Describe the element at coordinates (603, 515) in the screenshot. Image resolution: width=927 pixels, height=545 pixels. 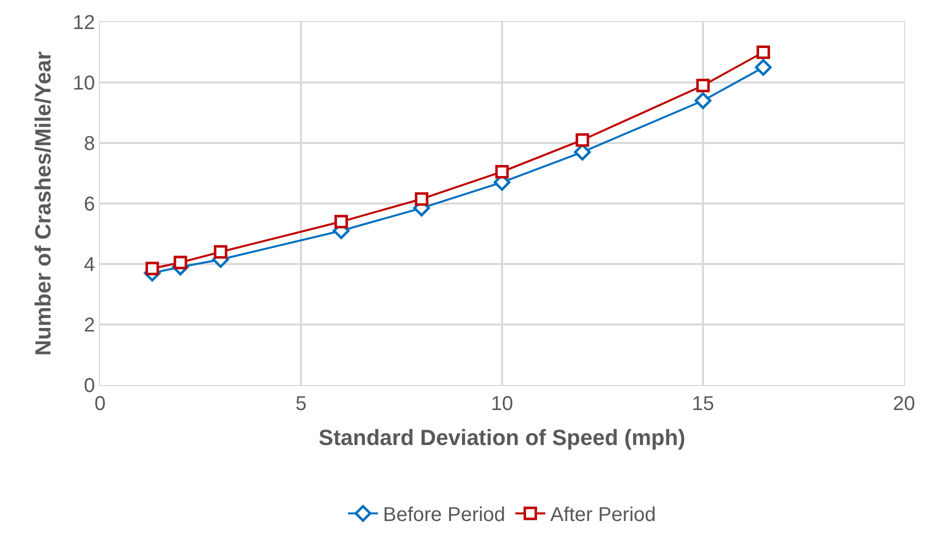
I see `legend-label: After Period` at that location.